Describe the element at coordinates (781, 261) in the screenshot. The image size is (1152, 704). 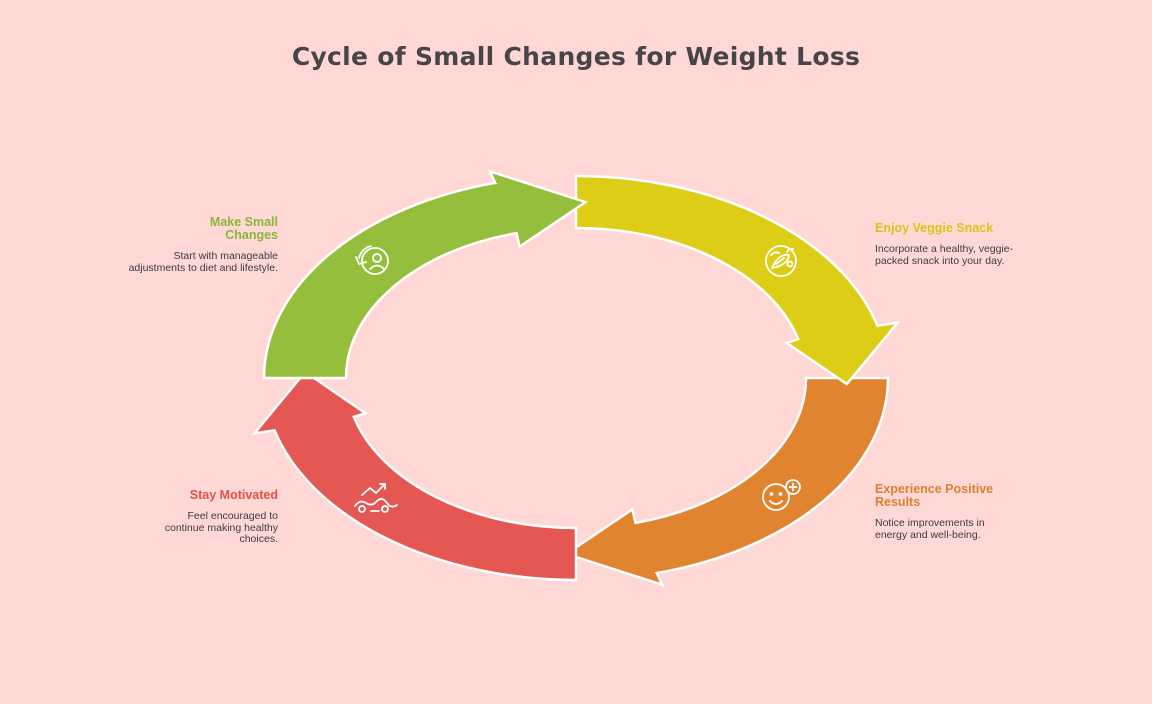
I see `vegetable-icon` at that location.